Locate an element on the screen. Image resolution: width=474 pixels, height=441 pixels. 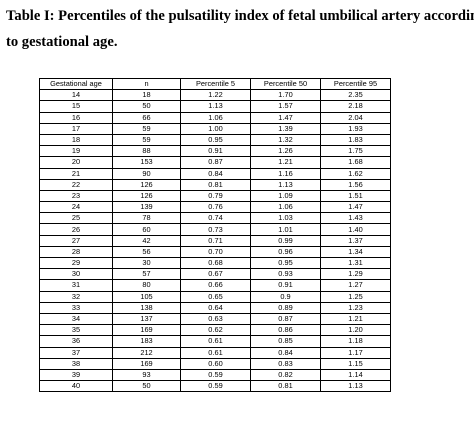
cell-percentile-95: 1.23 is located at coordinates (355, 307).